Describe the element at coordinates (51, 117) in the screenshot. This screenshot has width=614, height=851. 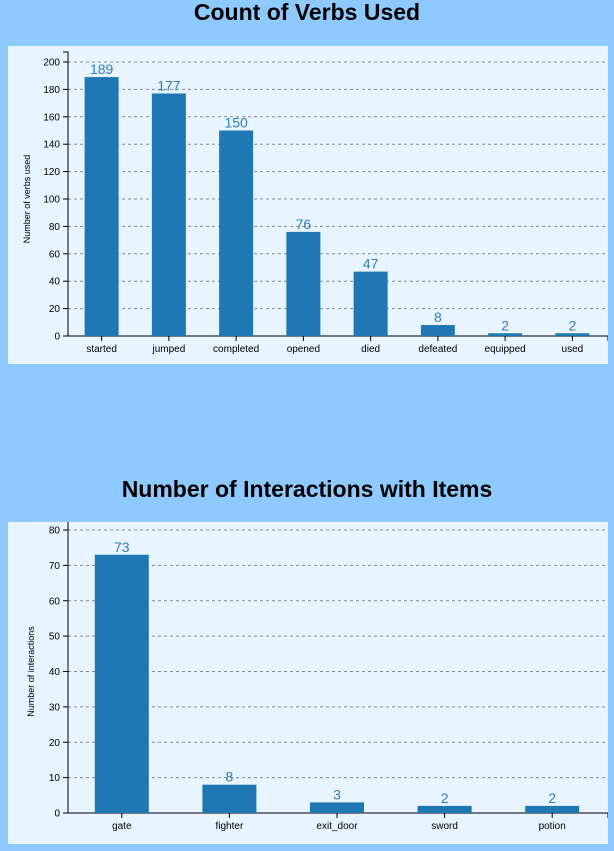
I see `y-tick-label: 160` at that location.